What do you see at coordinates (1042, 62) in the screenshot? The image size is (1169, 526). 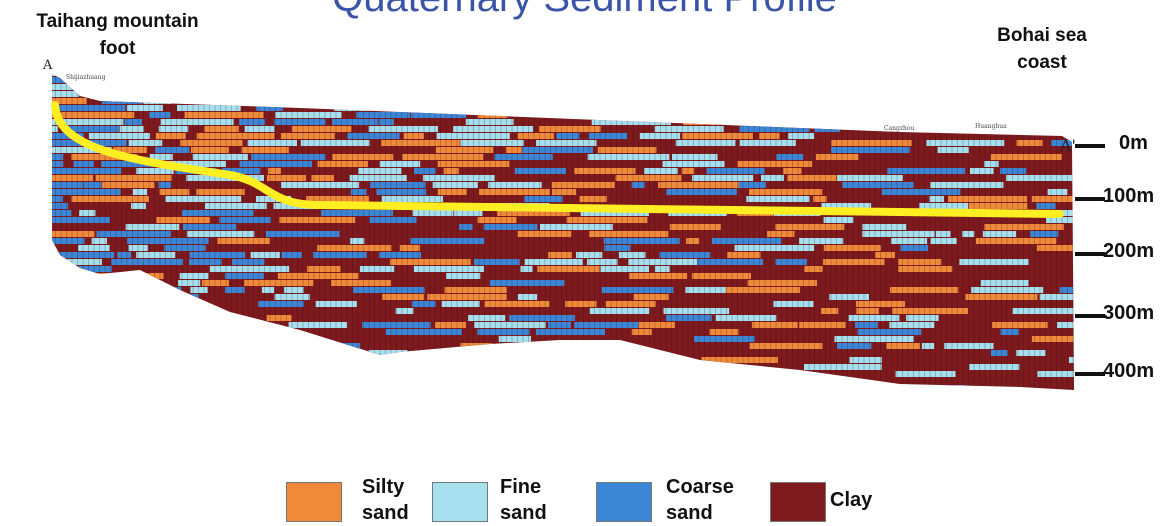 I see `right-end-label-line-2: coast` at bounding box center [1042, 62].